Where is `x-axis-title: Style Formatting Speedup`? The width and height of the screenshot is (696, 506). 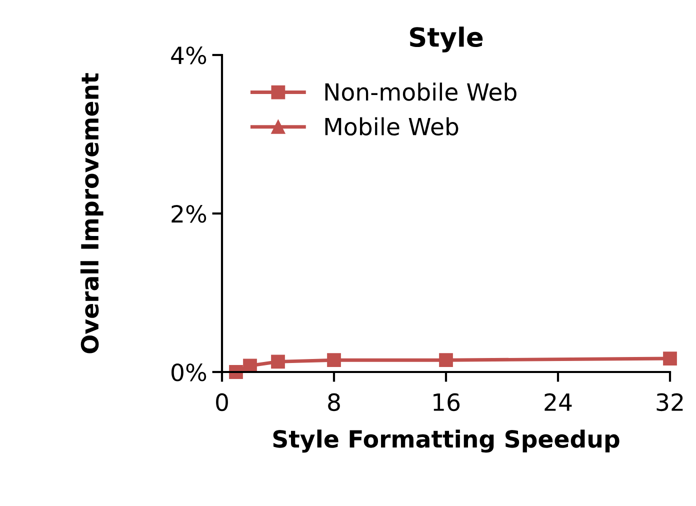 x-axis-title: Style Formatting Speedup is located at coordinates (446, 441).